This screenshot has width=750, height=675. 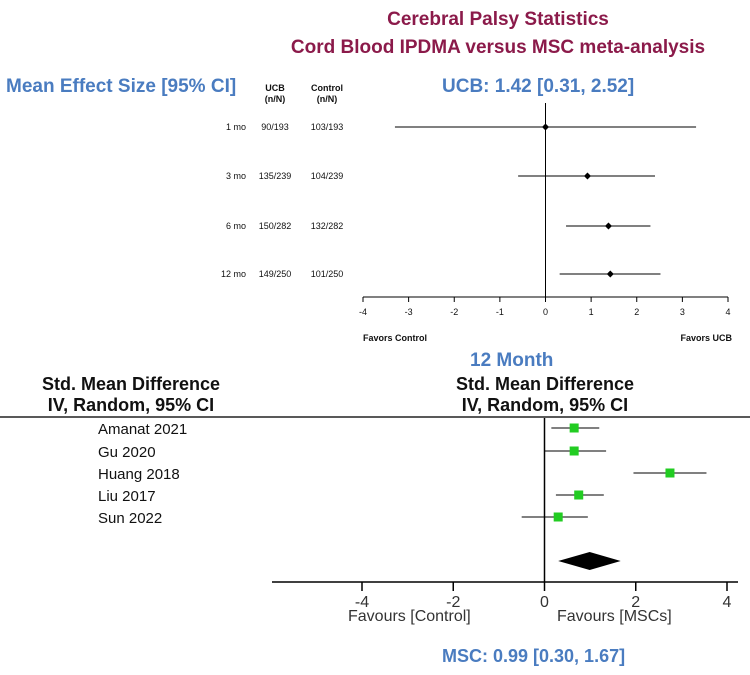 I want to click on column-header-control: Control (n/N), so click(x=327, y=94).